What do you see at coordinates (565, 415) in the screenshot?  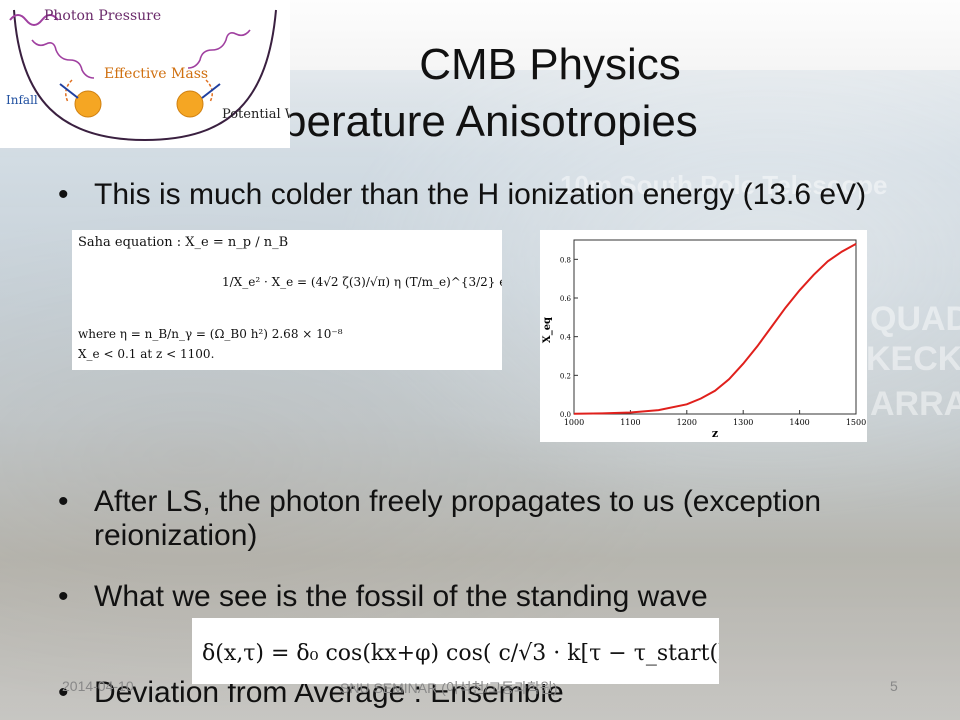 I see `y-tick-label: 0.0` at bounding box center [565, 415].